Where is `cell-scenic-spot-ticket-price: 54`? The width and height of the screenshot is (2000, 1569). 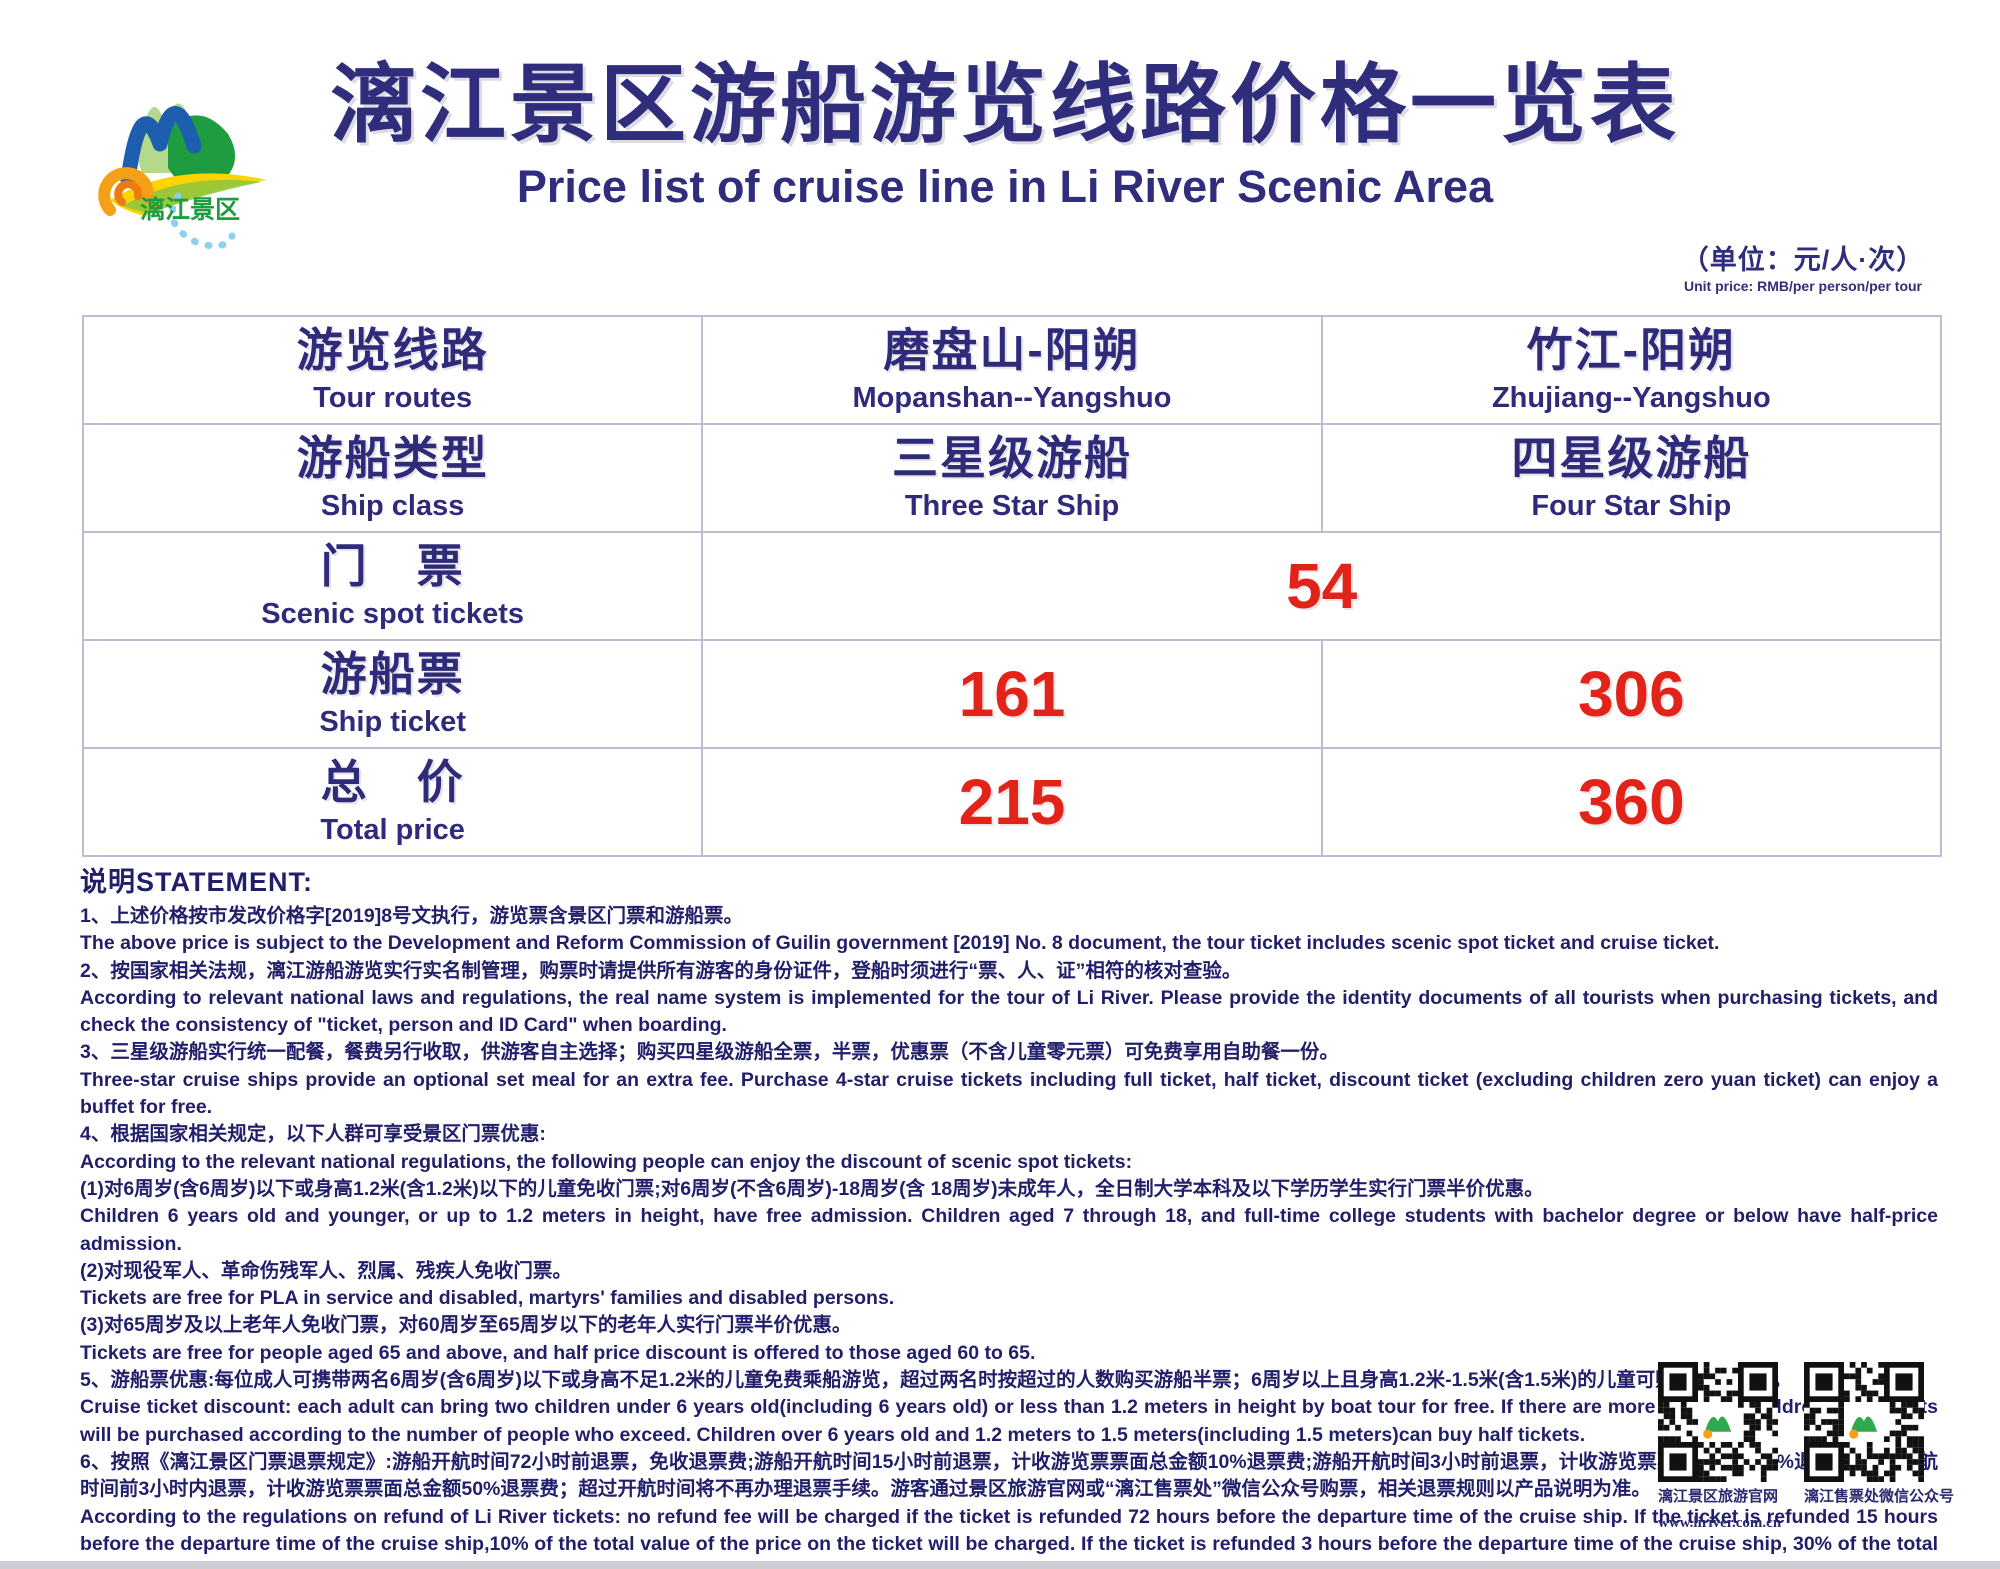
cell-scenic-spot-ticket-price: 54 is located at coordinates (1321, 586).